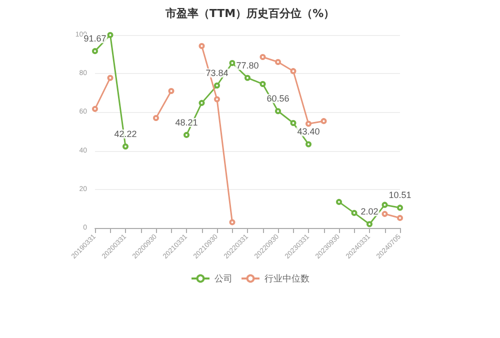  Describe the element at coordinates (186, 122) in the screenshot. I see `data-label: 48.21` at that location.